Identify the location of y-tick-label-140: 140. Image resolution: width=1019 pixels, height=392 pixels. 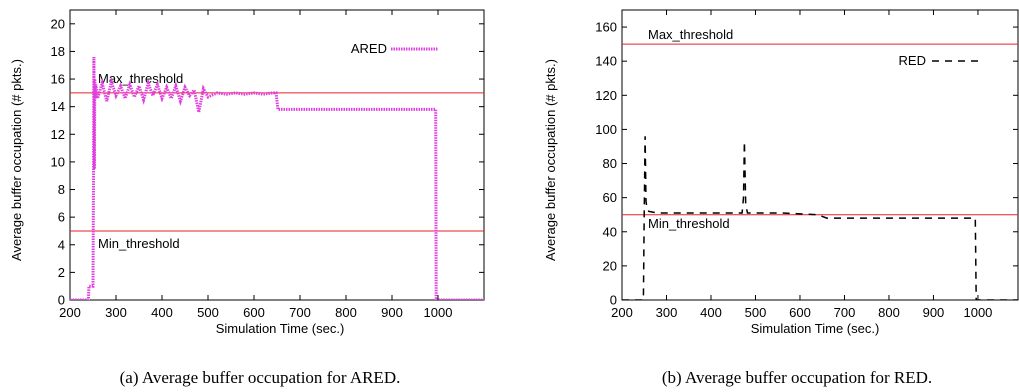
(606, 61).